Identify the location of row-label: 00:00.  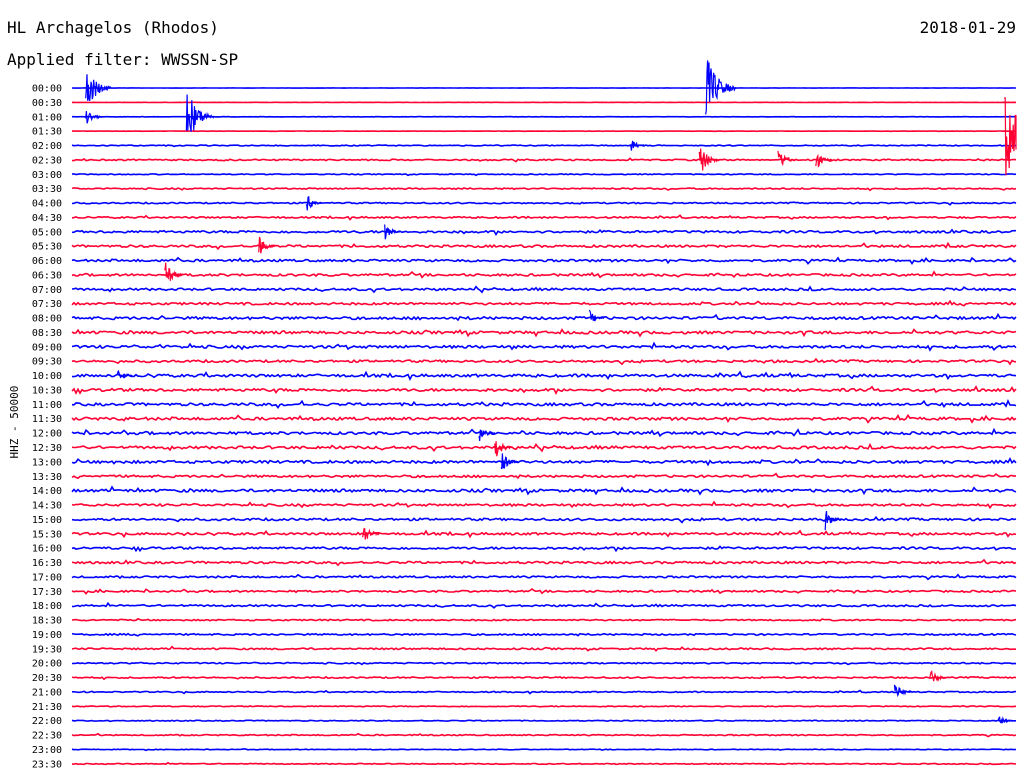
(47, 89).